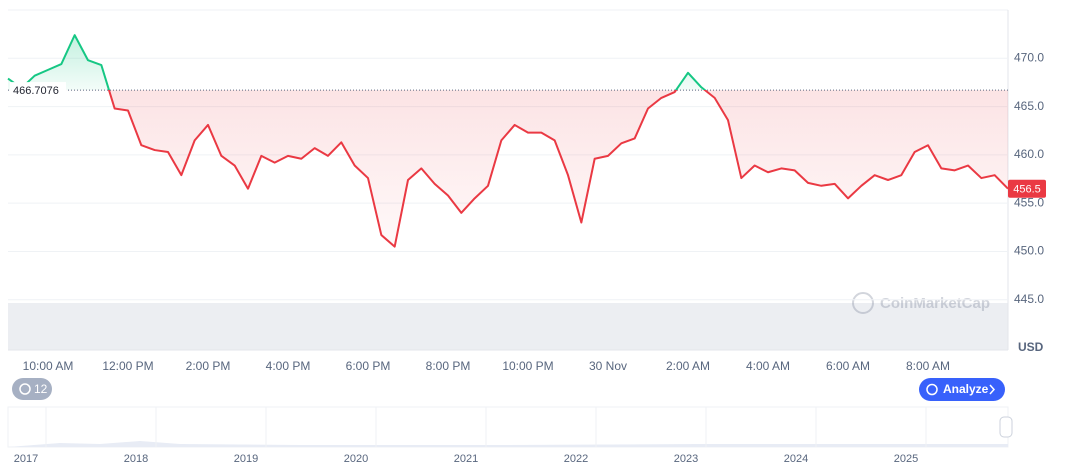 This screenshot has width=1072, height=470. I want to click on x-tick-label: 4:00 PM, so click(288, 366).